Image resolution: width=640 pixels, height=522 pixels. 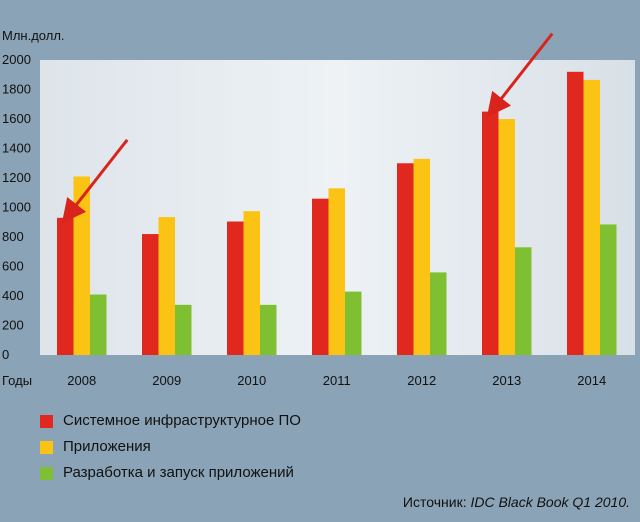 I want to click on y-tick-label: 200, so click(x=13, y=325).